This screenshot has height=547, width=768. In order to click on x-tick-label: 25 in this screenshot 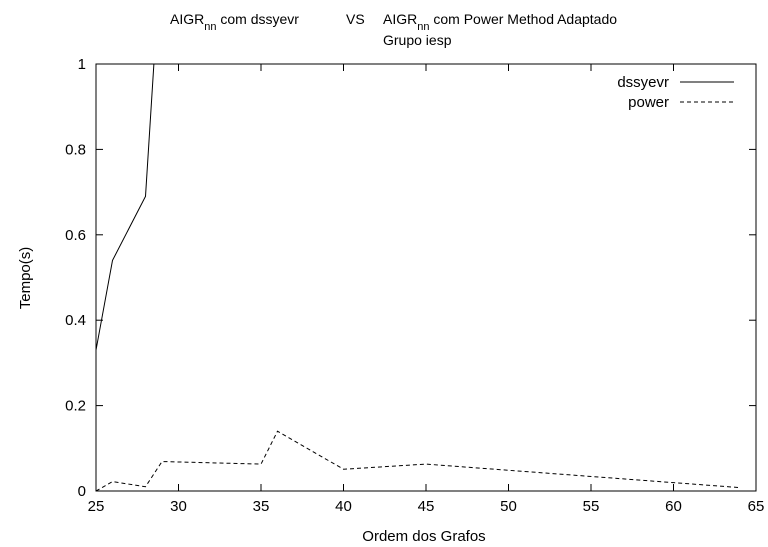, I will do `click(96, 506)`.